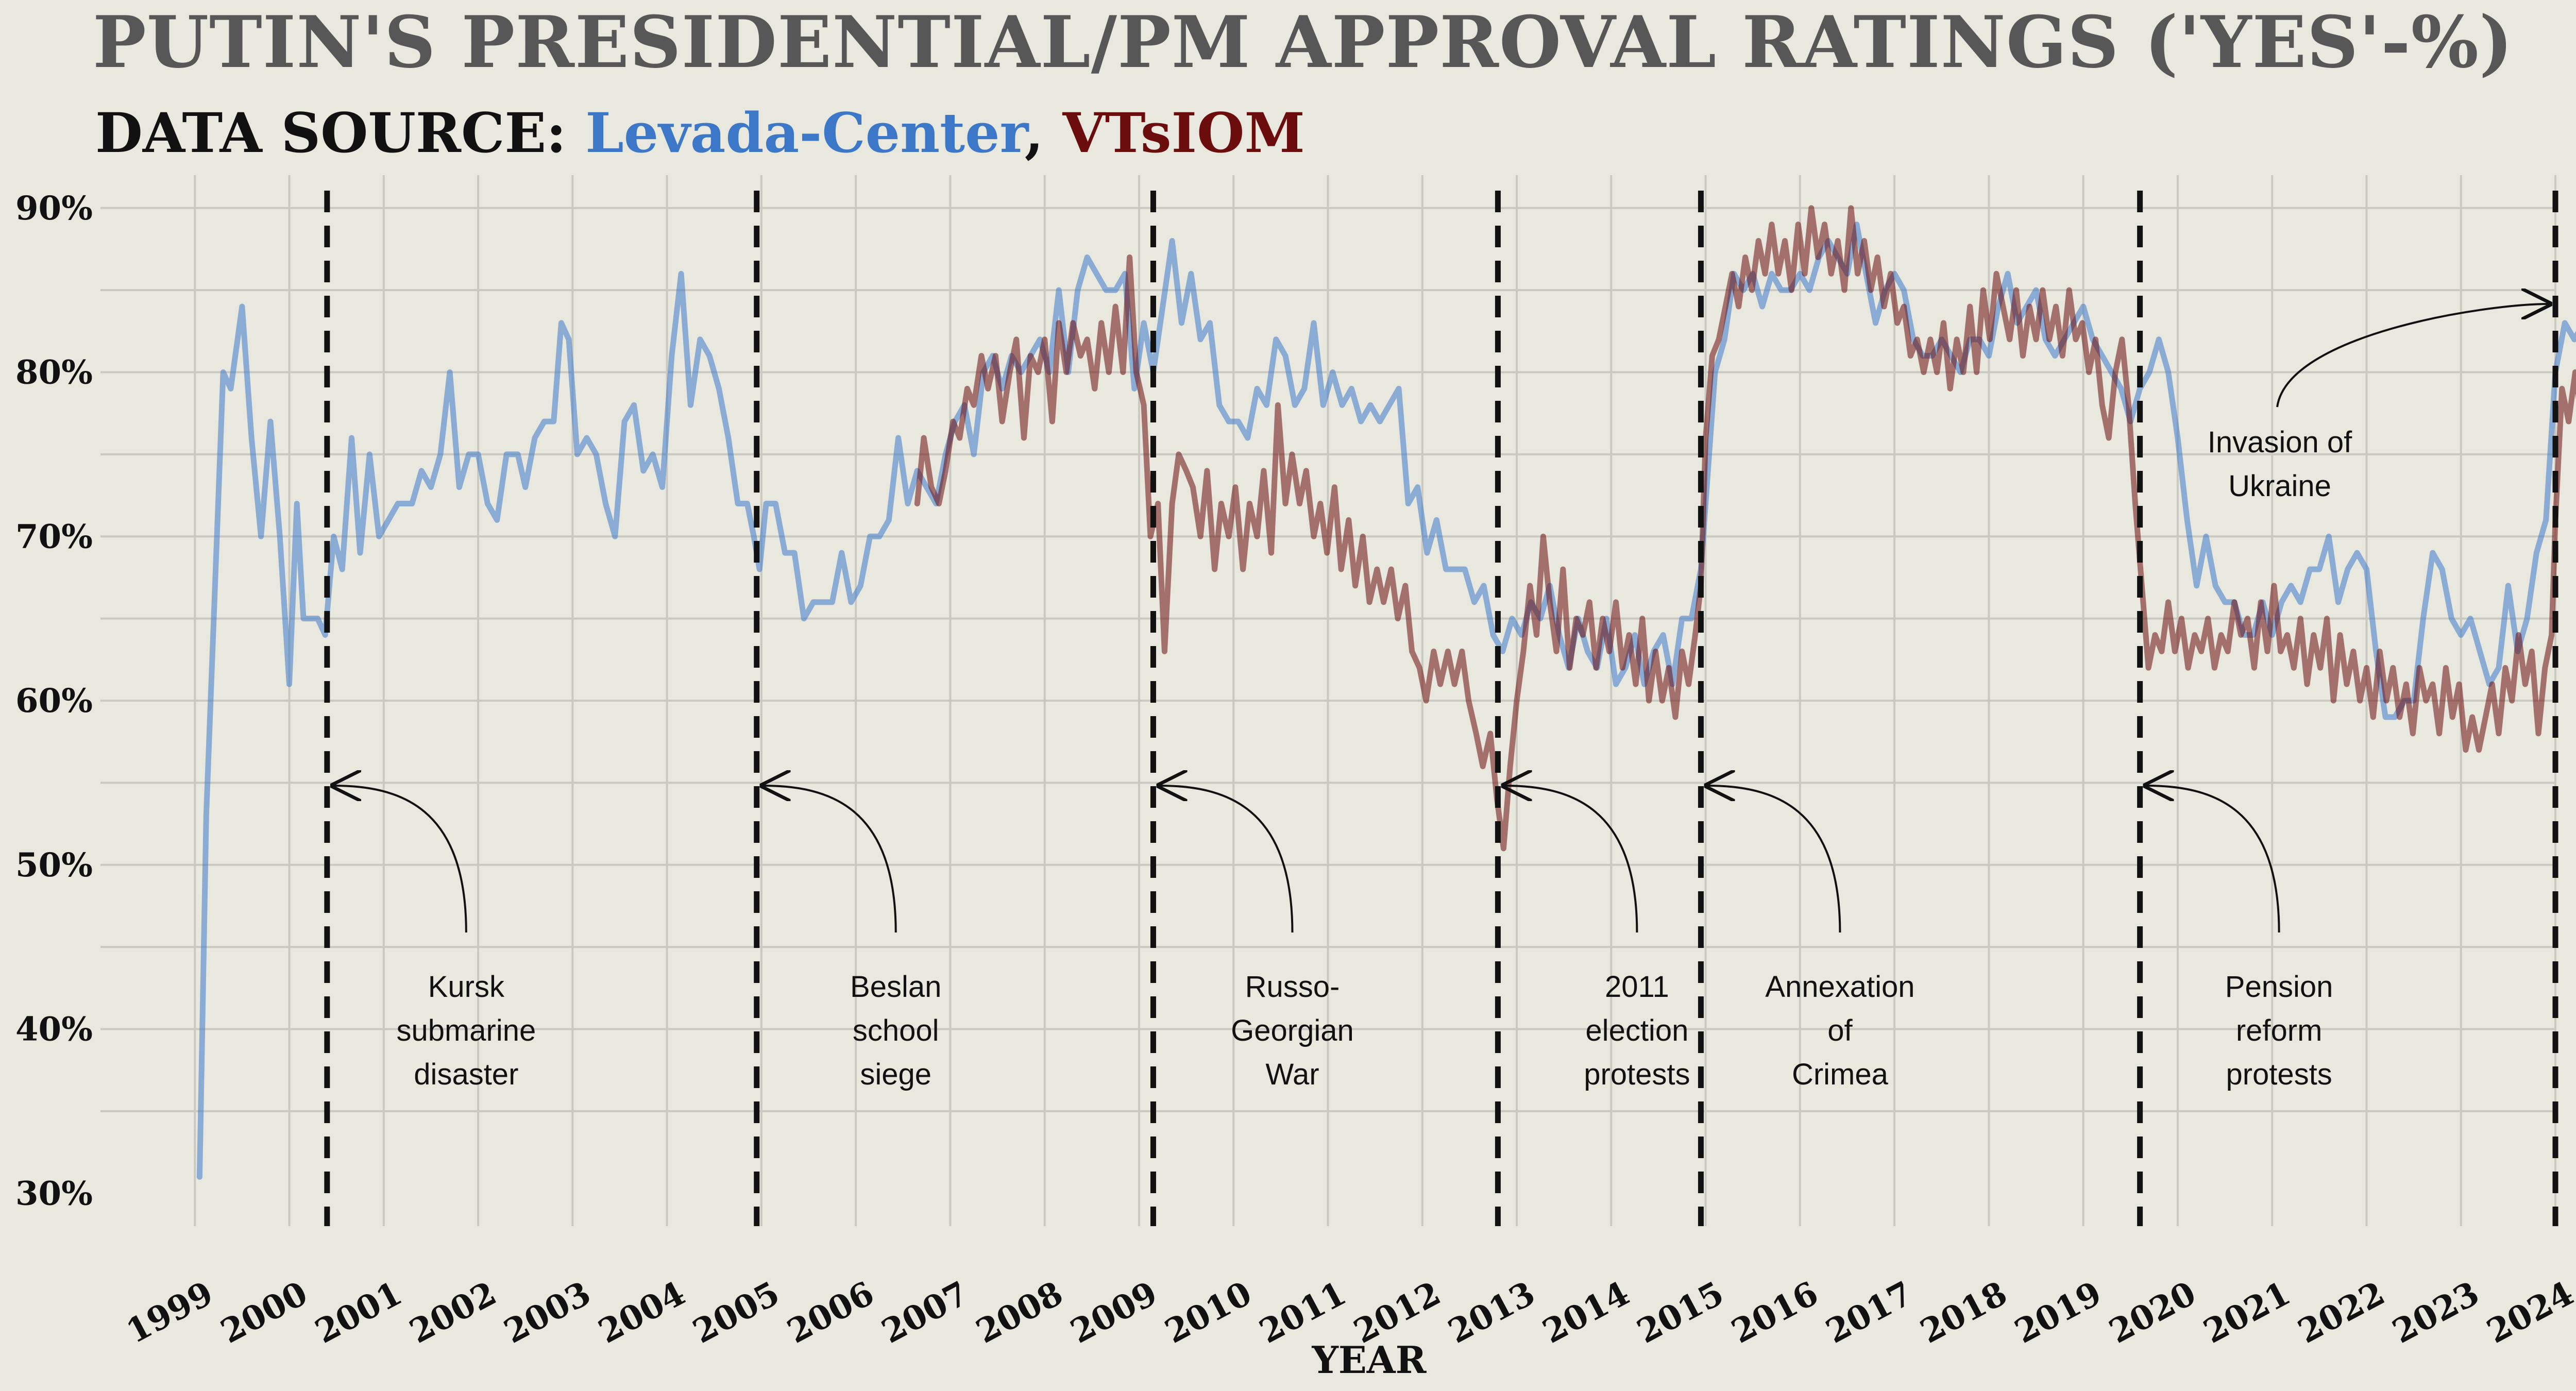 The width and height of the screenshot is (2576, 1391). I want to click on event-label-0-0: Kursk, so click(466, 987).